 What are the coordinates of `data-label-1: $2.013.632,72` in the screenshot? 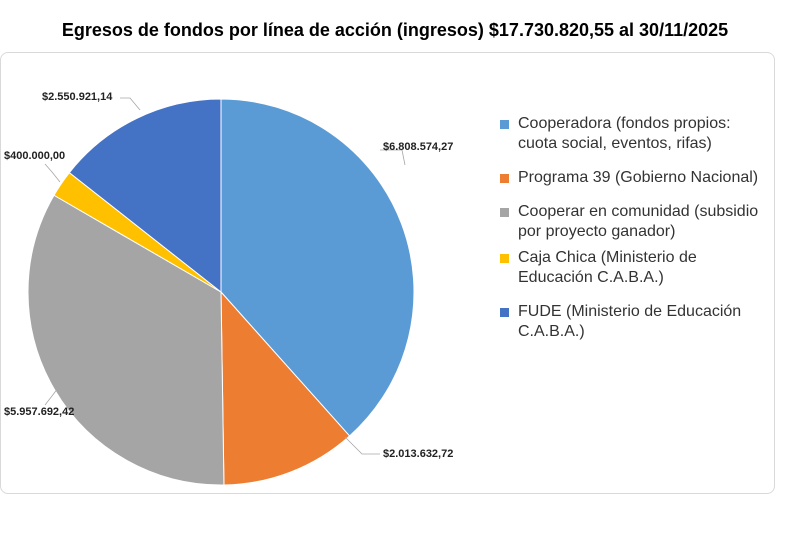 It's located at (418, 454).